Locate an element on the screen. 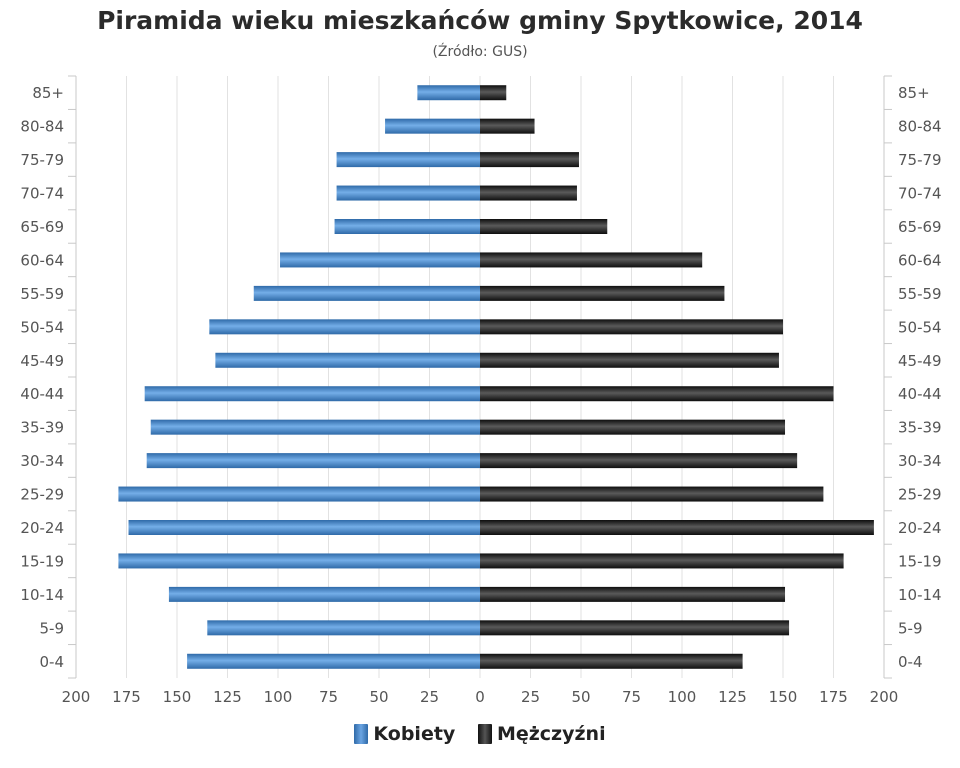 This screenshot has width=960, height=768. y-tick-label-right: 5-9 is located at coordinates (910, 628).